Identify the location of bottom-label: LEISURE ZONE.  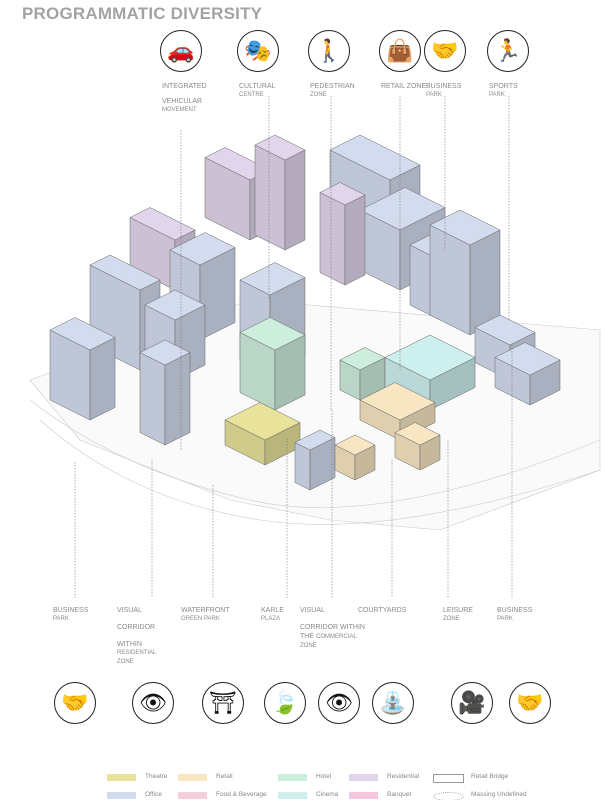
(458, 615).